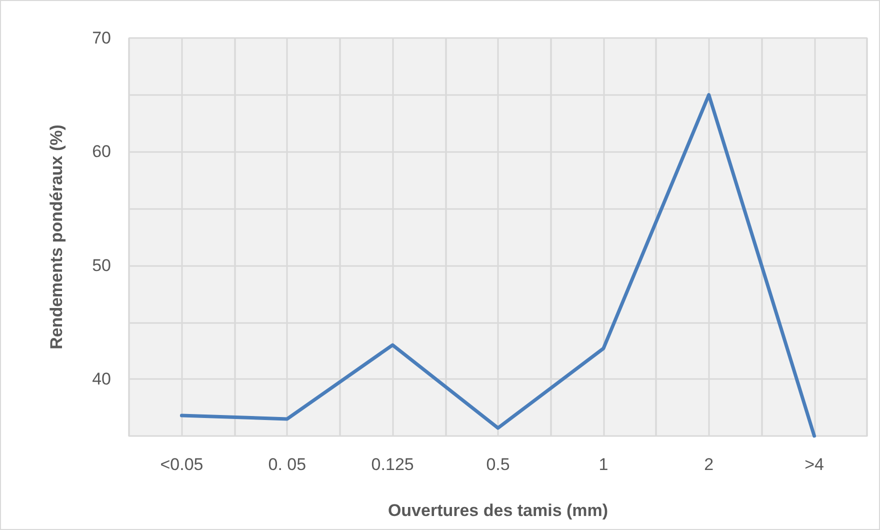 Image resolution: width=880 pixels, height=530 pixels. Describe the element at coordinates (709, 464) in the screenshot. I see `x-tick-label: 2` at that location.